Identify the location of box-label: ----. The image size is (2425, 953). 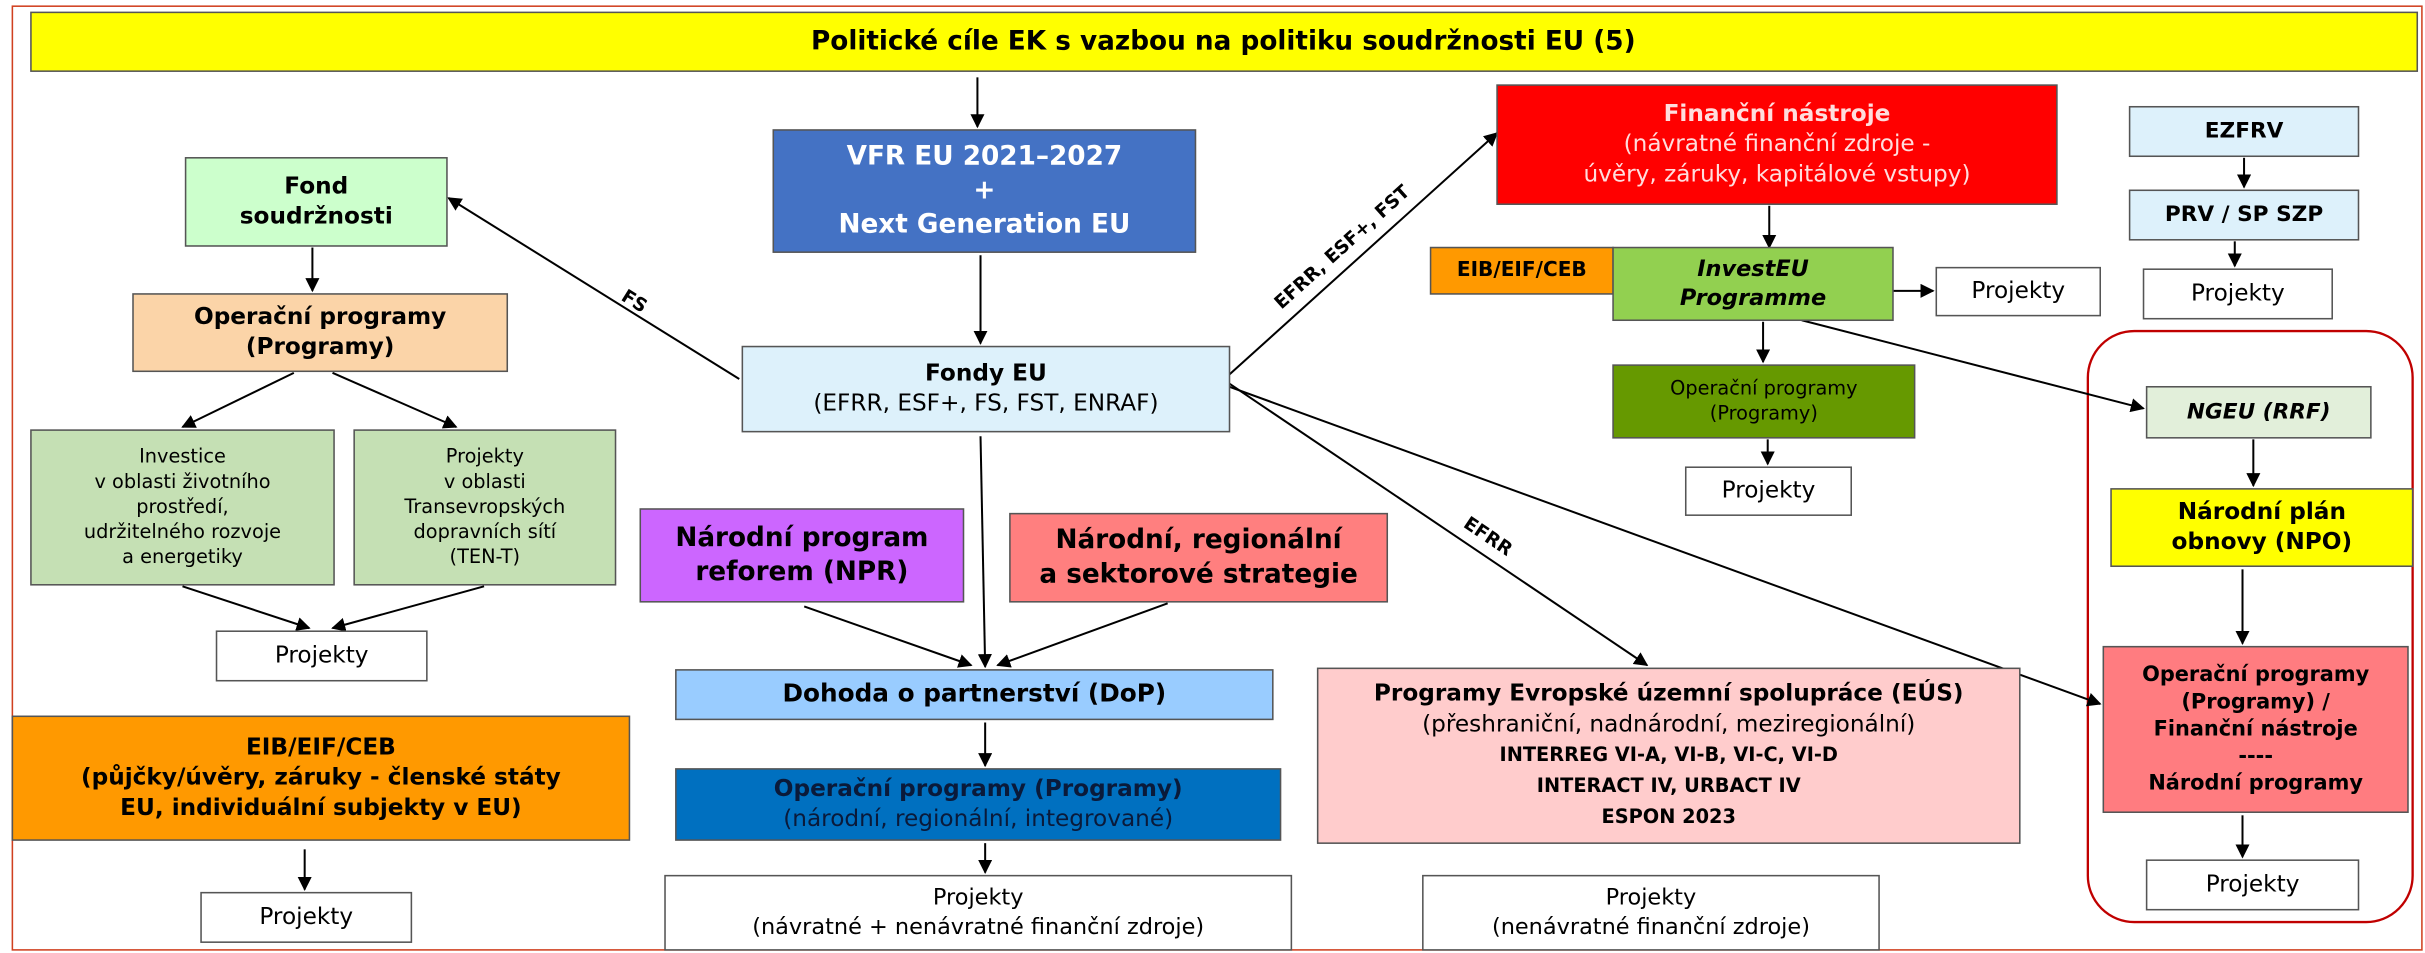
(2255, 756).